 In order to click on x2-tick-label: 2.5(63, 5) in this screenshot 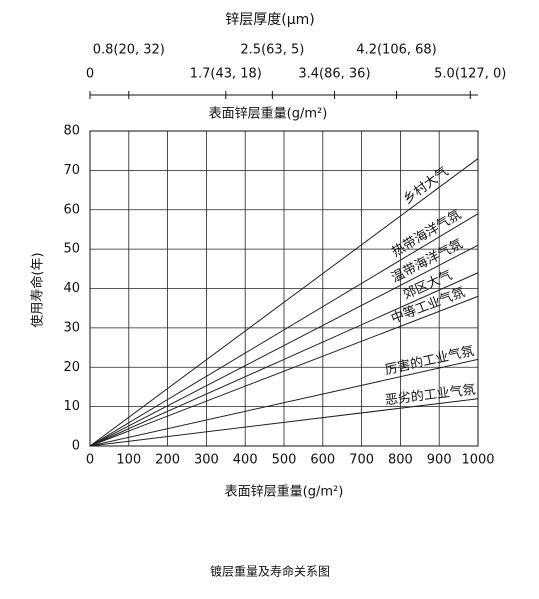, I will do `click(272, 50)`.